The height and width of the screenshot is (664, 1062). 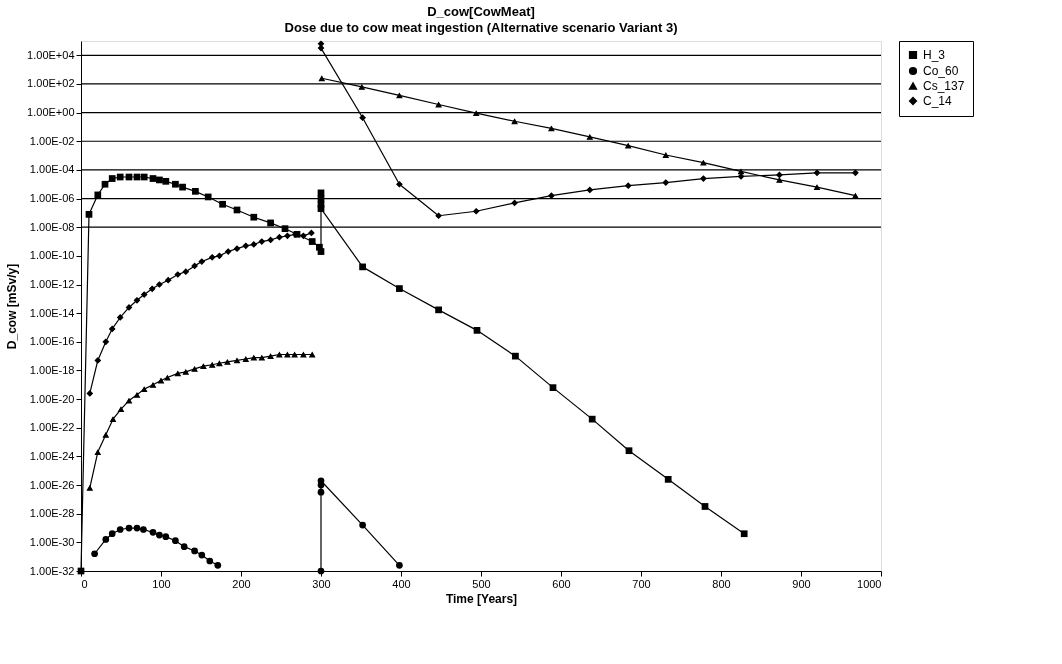 What do you see at coordinates (934, 55) in the screenshot?
I see `legend-label: H_3` at bounding box center [934, 55].